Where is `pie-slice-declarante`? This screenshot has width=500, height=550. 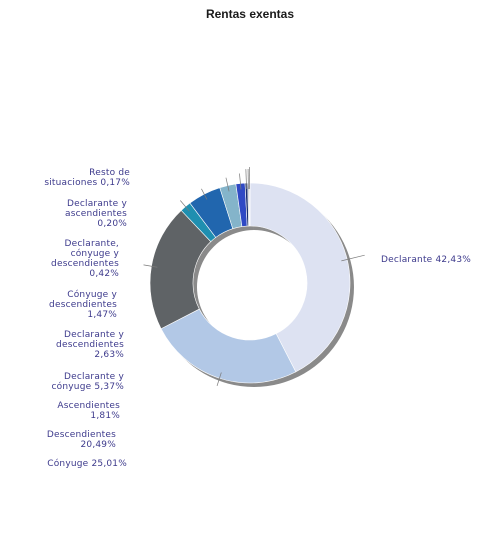 pie-slice-declarante is located at coordinates (300, 277).